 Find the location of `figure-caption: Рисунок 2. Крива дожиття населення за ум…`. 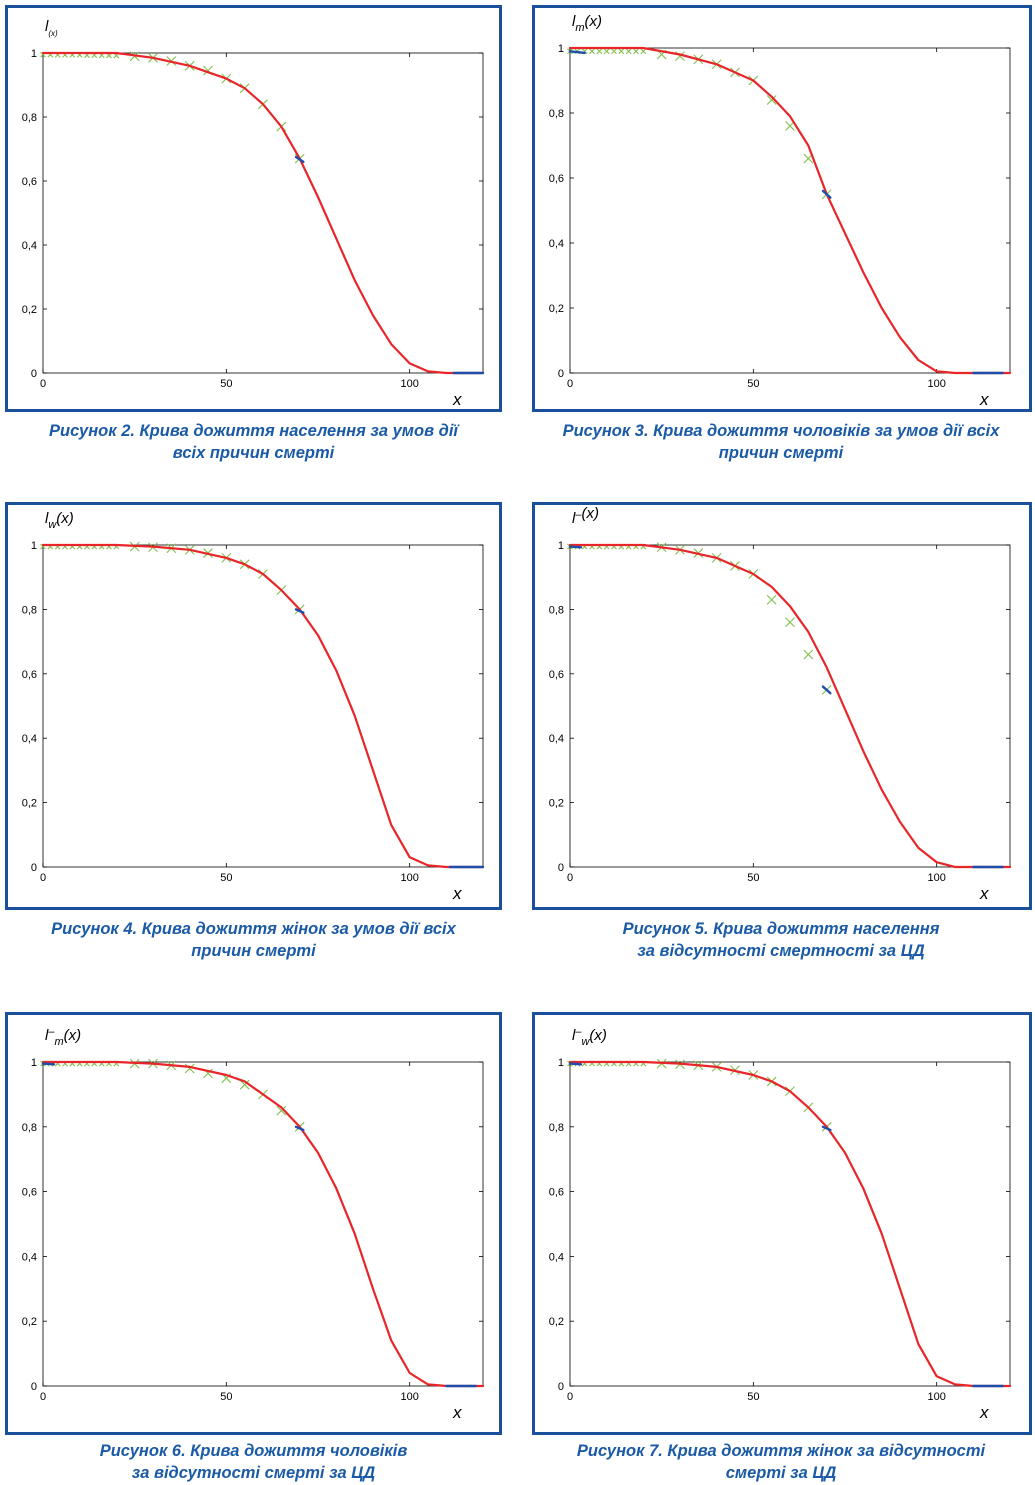

figure-caption: Рисунок 2. Крива дожиття населення за ум… is located at coordinates (253, 442).